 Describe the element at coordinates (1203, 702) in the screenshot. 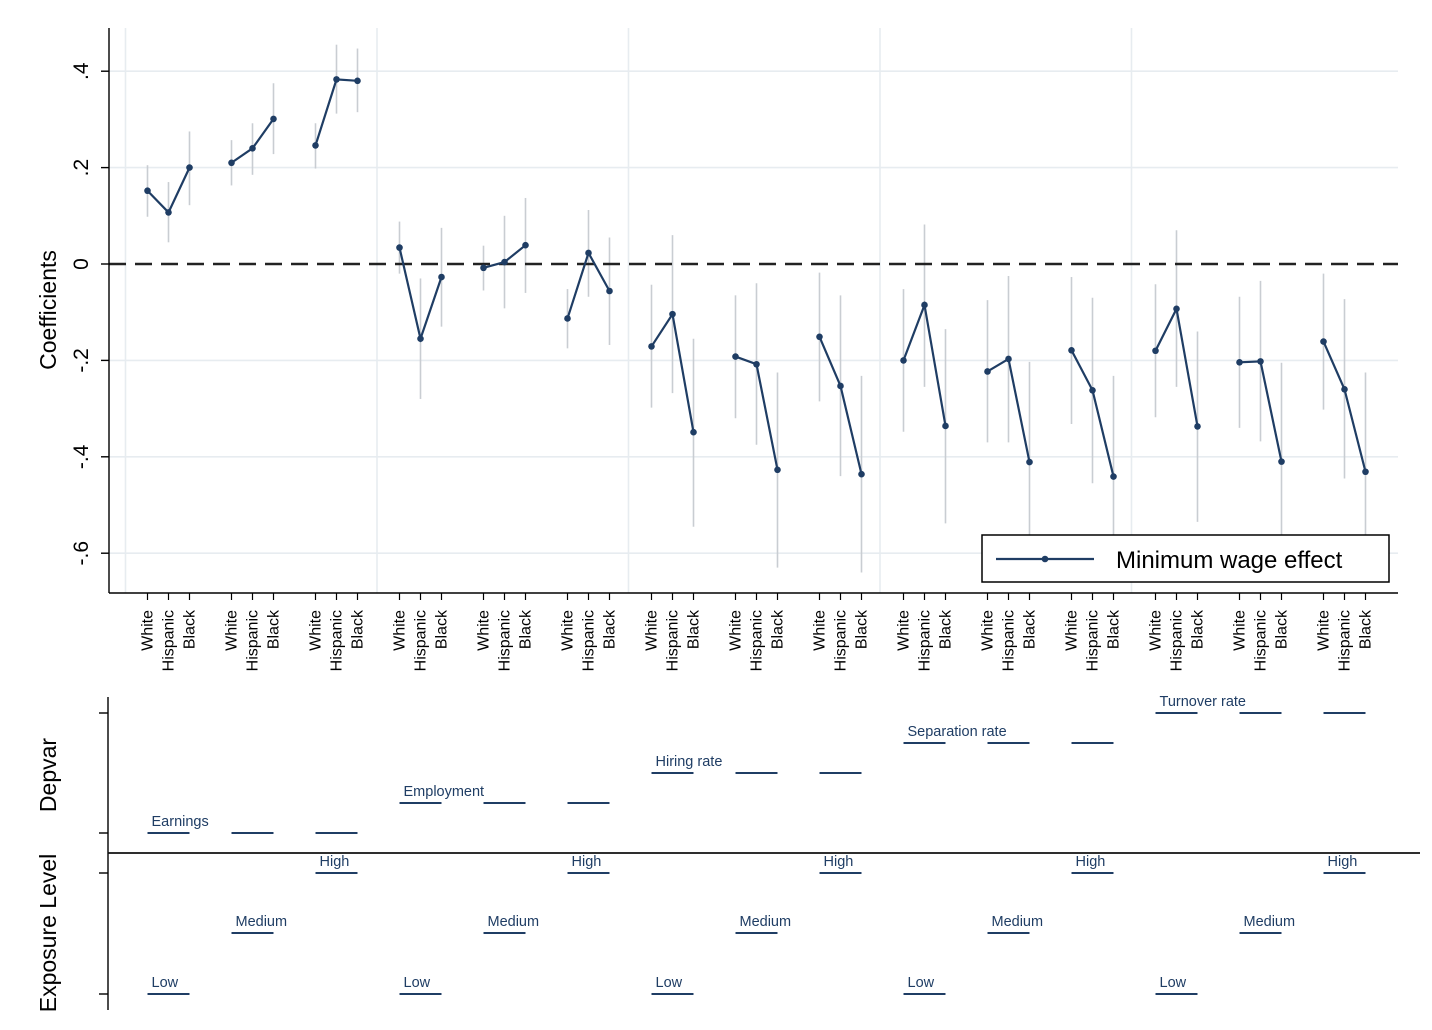

I see `depvar-level-label: Turnover rate` at that location.